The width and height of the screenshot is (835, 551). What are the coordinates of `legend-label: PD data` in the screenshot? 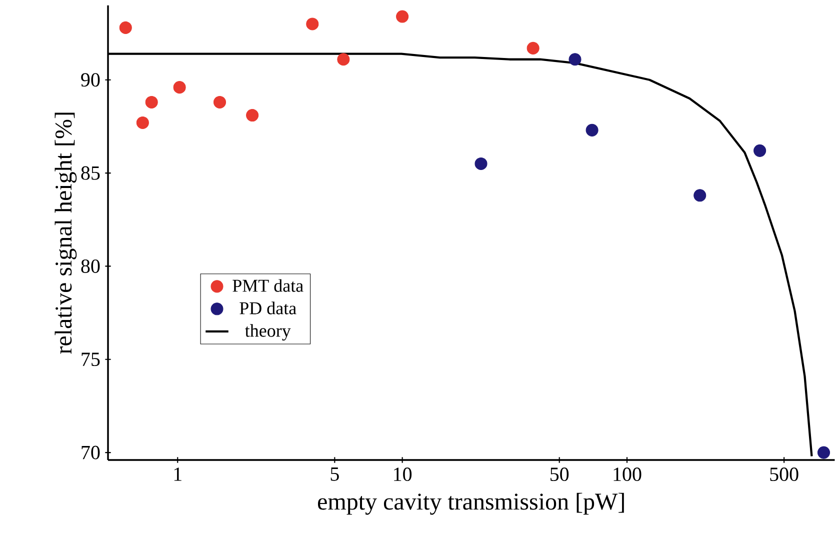 It's located at (268, 308).